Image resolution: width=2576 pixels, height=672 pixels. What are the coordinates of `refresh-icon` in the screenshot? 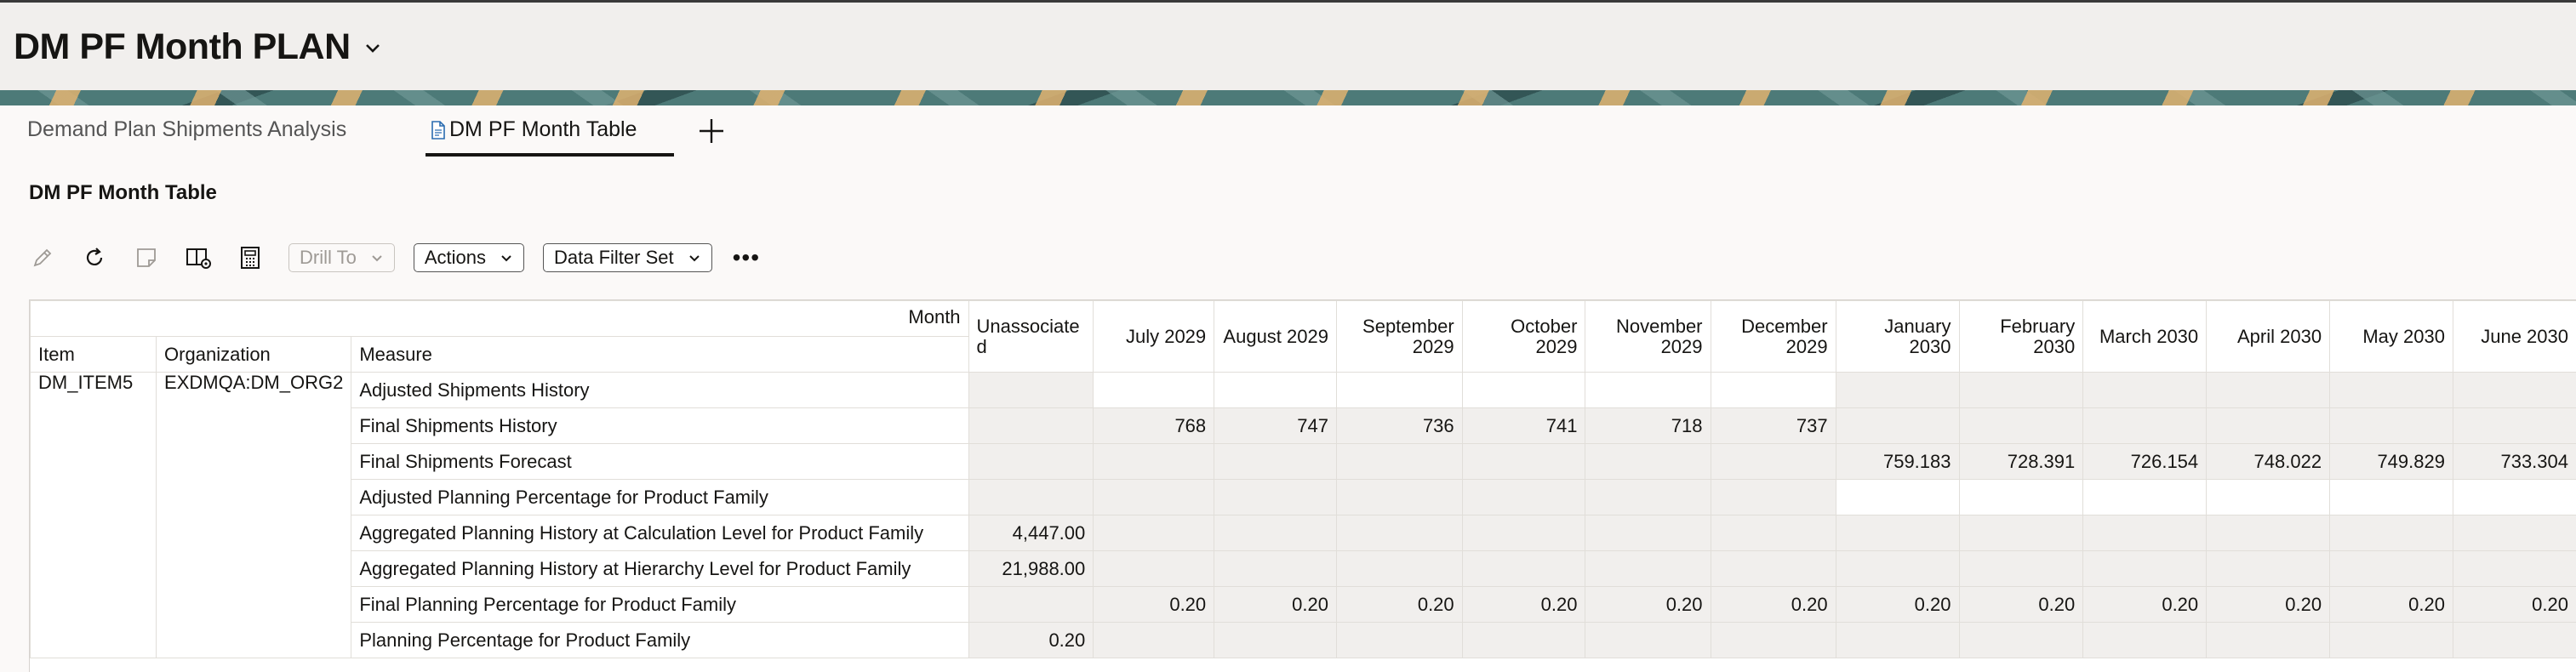 It's located at (94, 257).